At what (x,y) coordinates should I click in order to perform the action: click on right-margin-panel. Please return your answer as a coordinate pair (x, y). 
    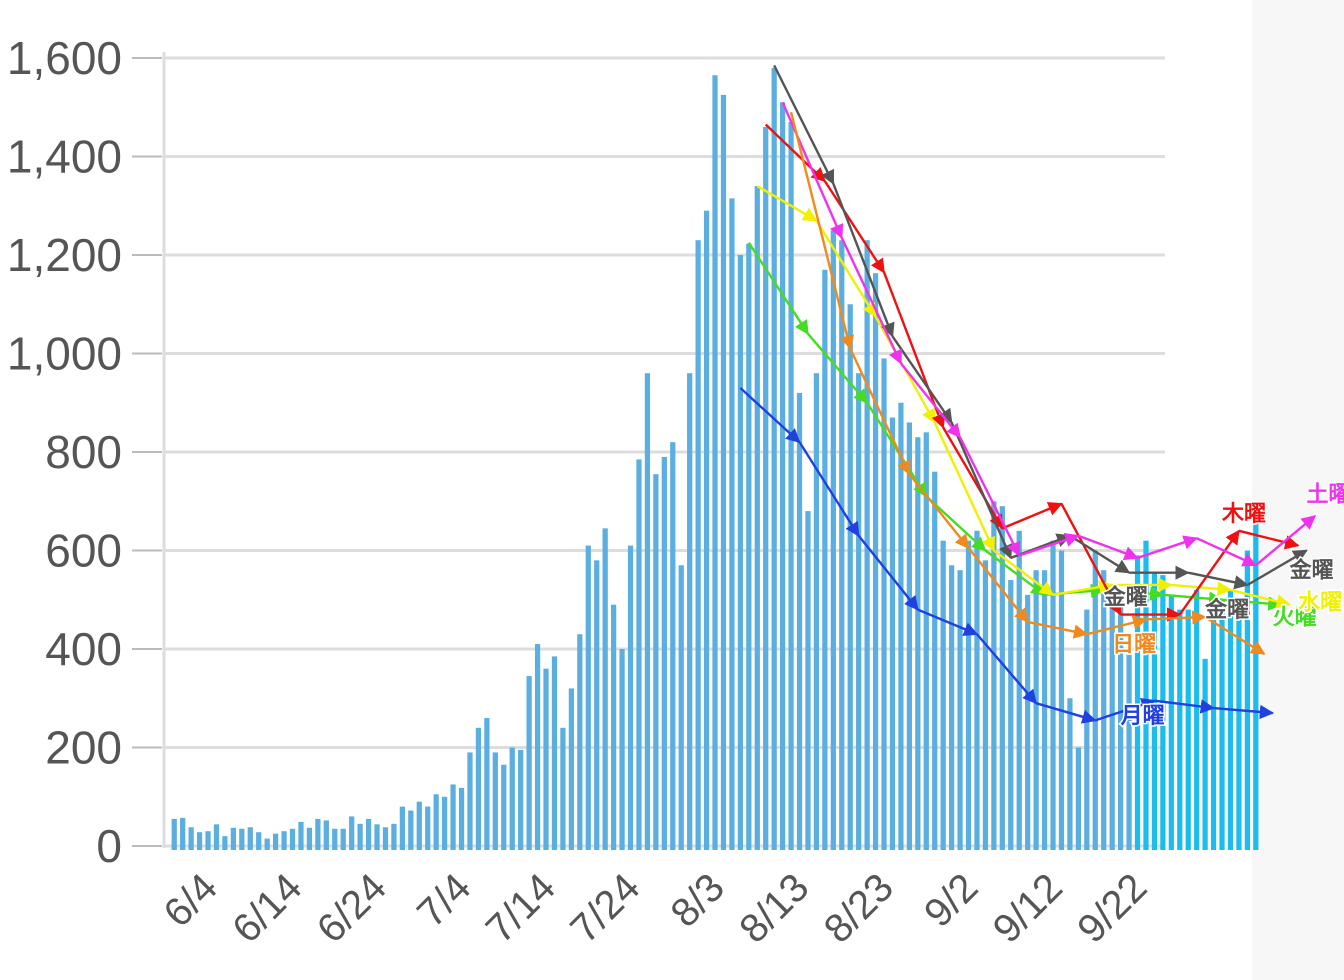
    Looking at the image, I should click on (1298, 490).